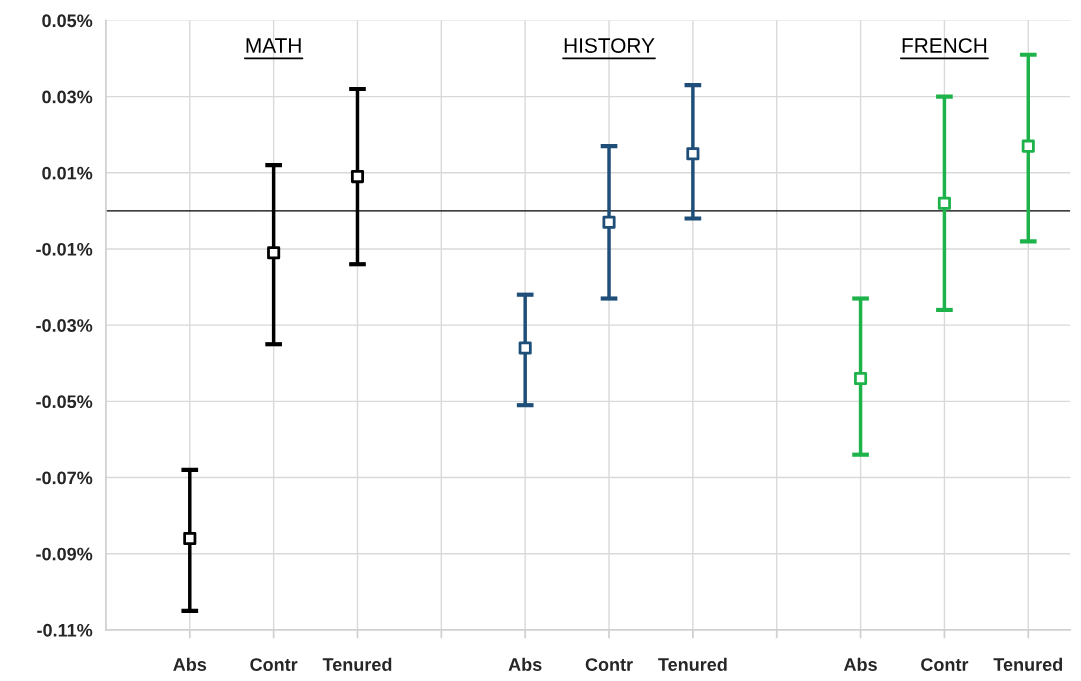 The height and width of the screenshot is (681, 1081). What do you see at coordinates (64, 249) in the screenshot?
I see `y-tick-label: -0.01%` at bounding box center [64, 249].